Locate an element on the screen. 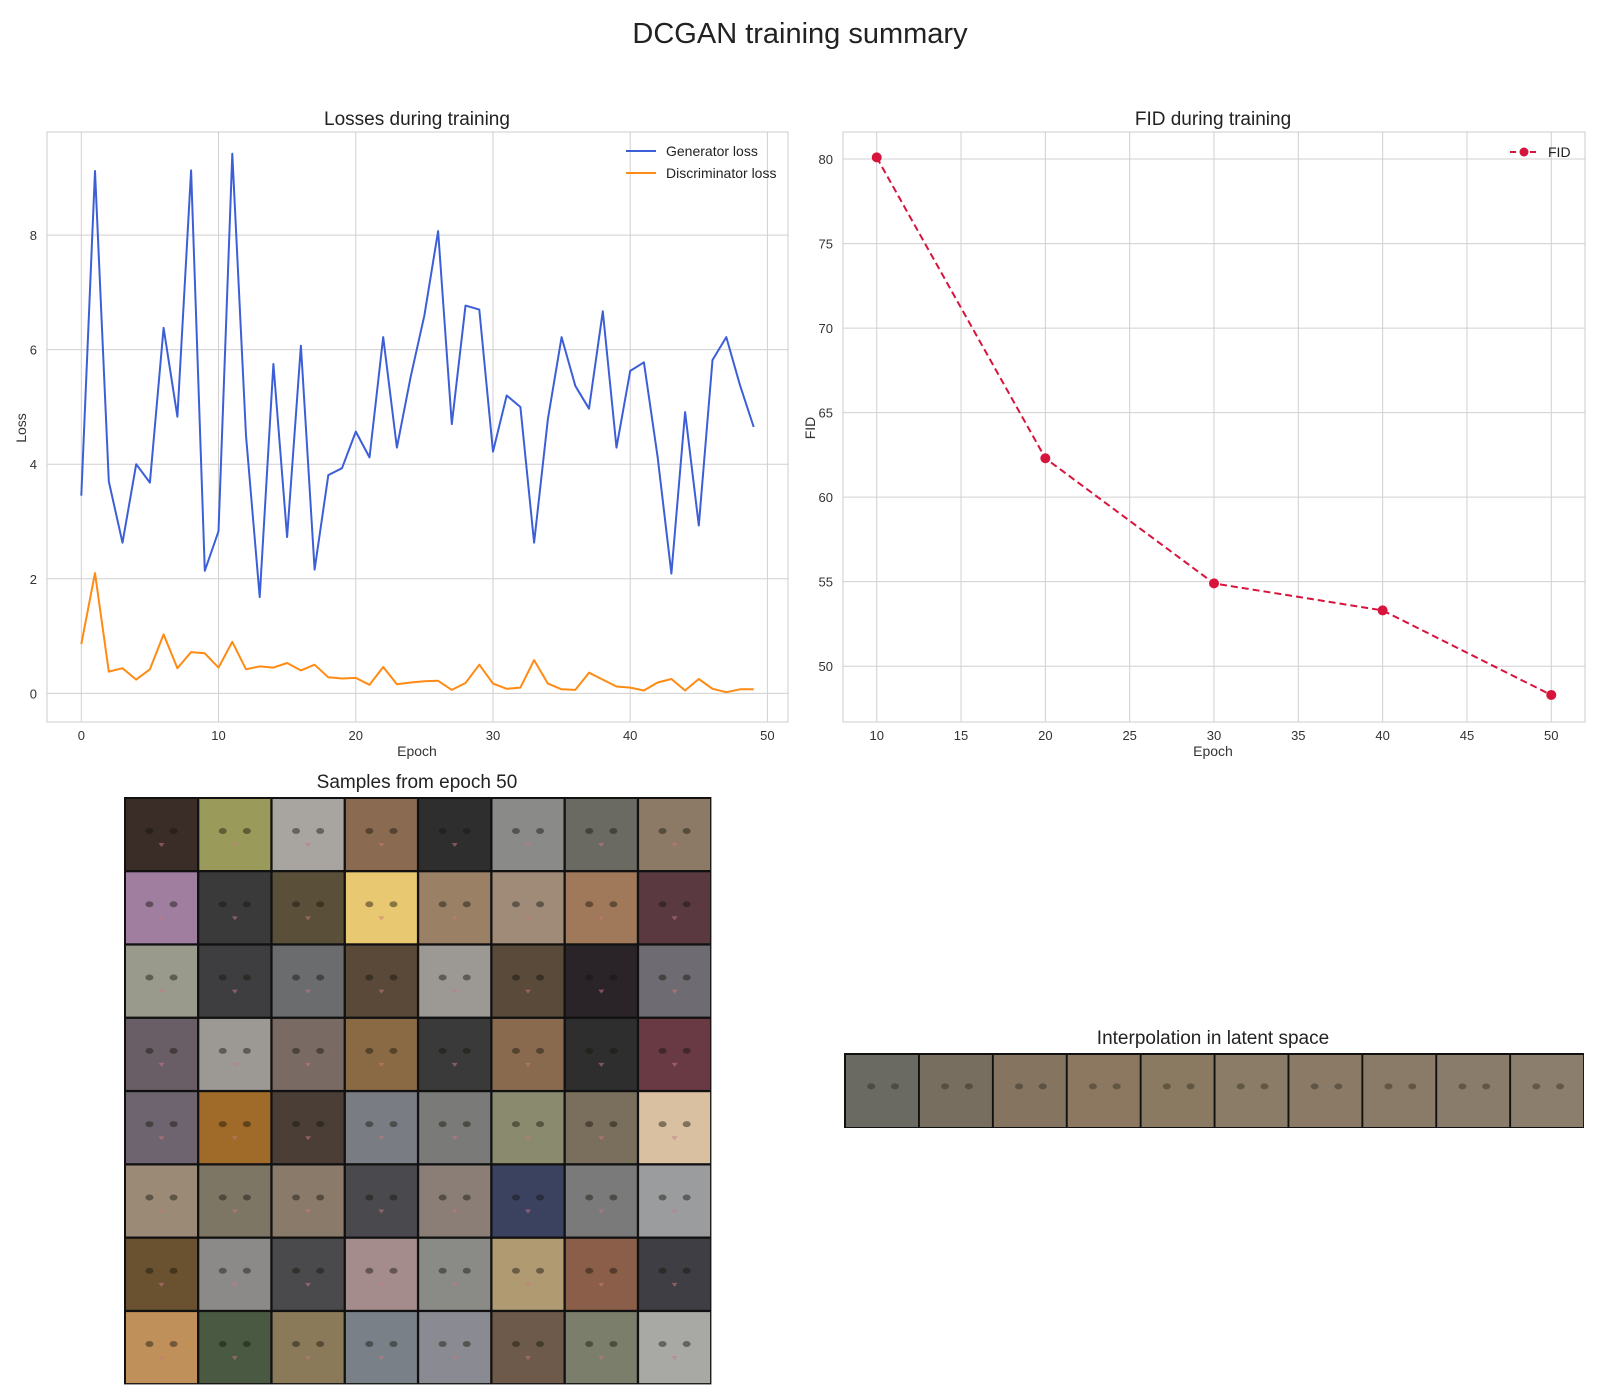 The height and width of the screenshot is (1400, 1600). y-tick-label: 80 is located at coordinates (826, 159).